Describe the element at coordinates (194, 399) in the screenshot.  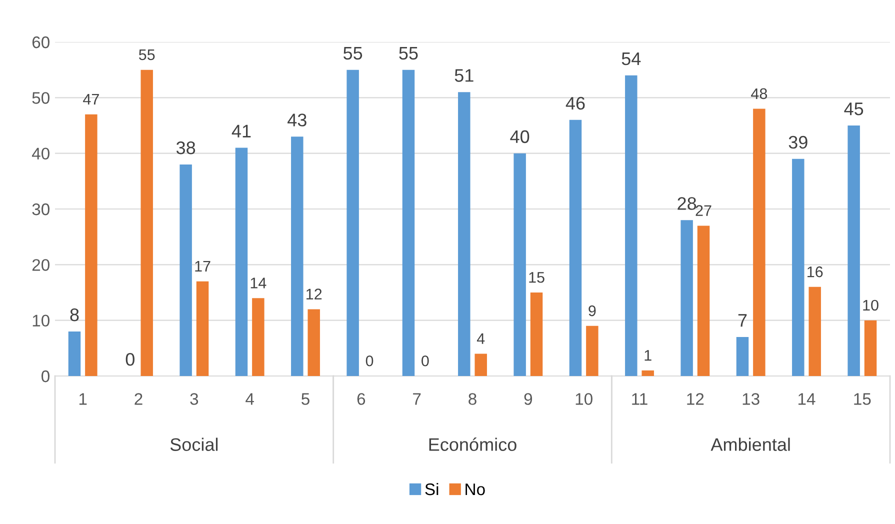
I see `x-tick-label: 3` at that location.